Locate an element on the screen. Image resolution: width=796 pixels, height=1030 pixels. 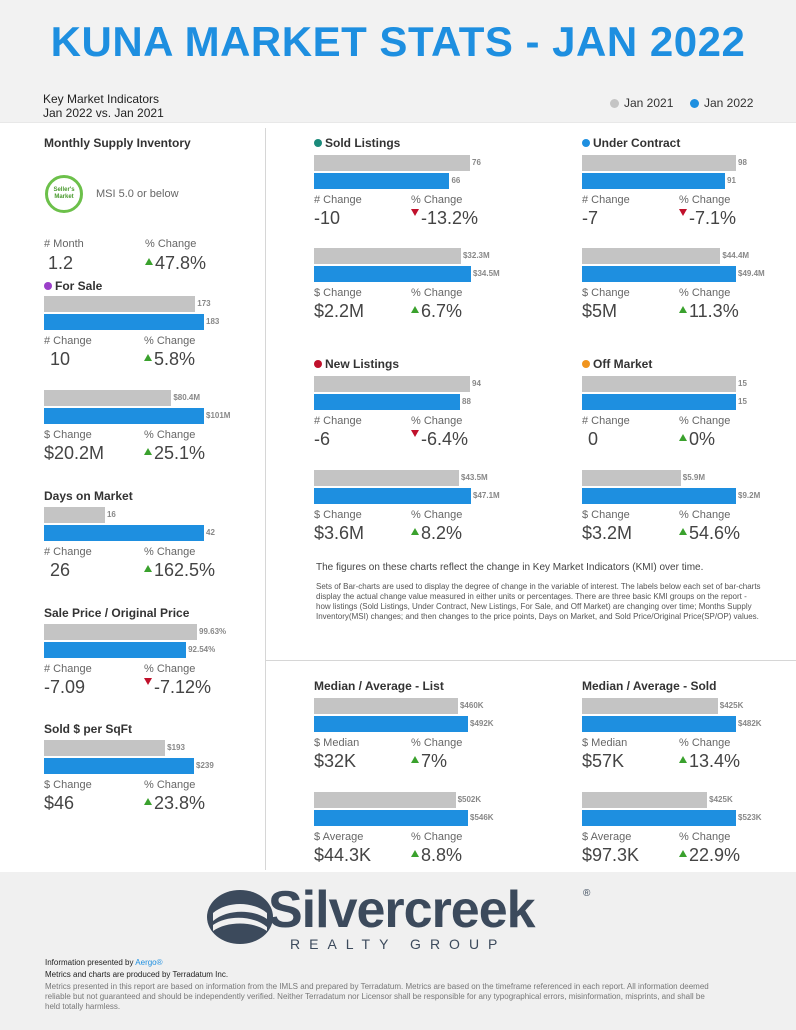
change-value: 10 is located at coordinates (60, 359).